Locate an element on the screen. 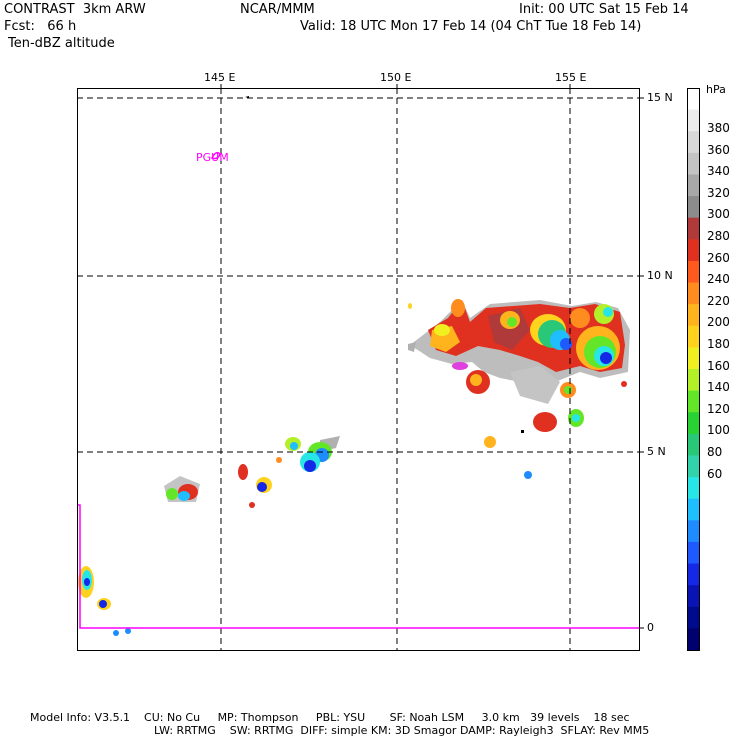  colorbar-label: 200 is located at coordinates (718, 322).